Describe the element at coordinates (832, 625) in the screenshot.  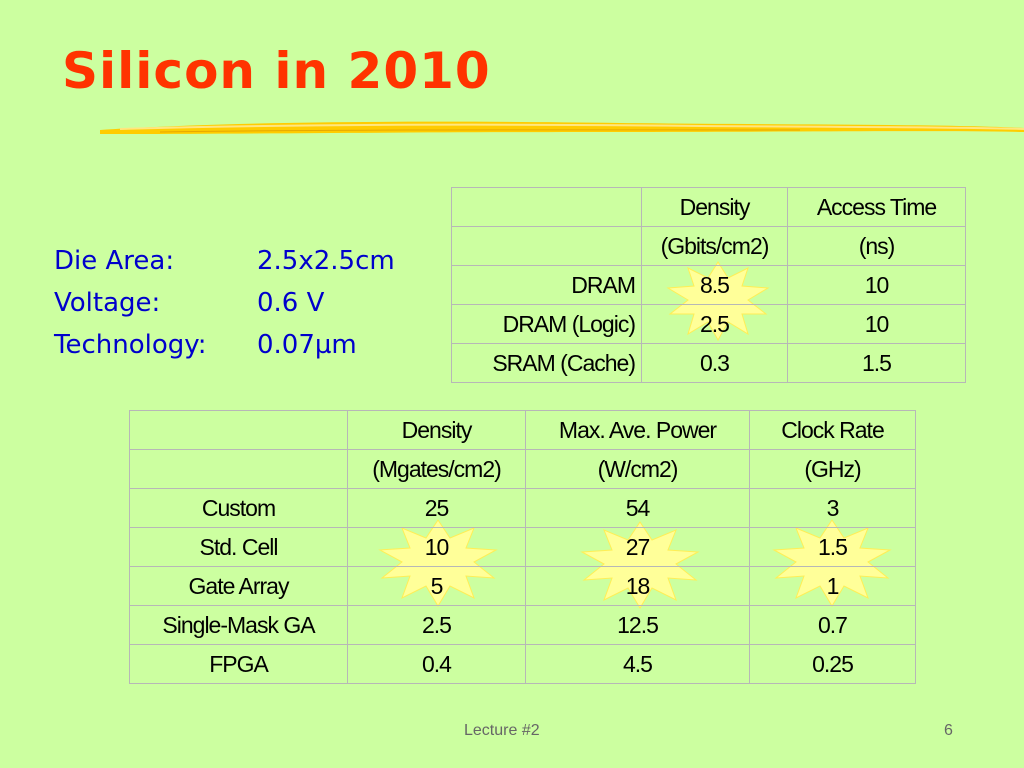
I see `table-cell: 0.7` at that location.